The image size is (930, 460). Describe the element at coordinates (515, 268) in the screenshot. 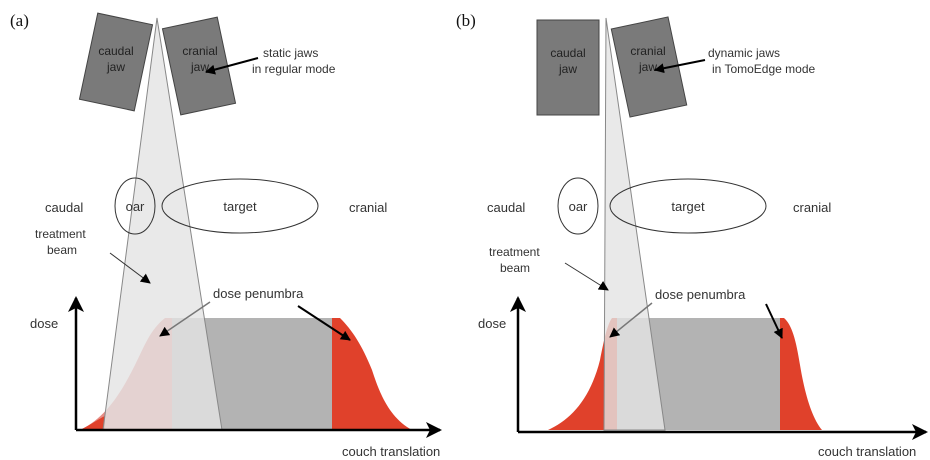

I see `treatment-beam-label-b-line2: beam` at that location.